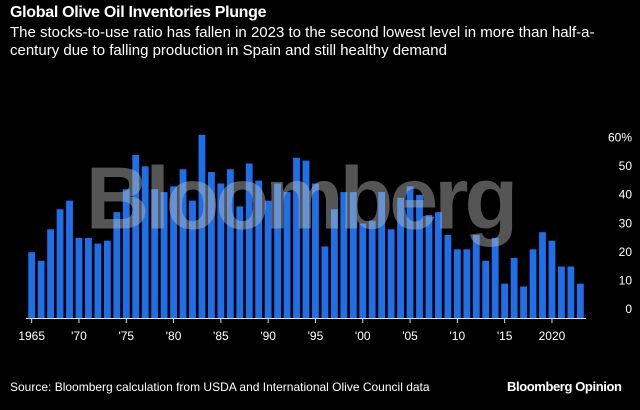 The width and height of the screenshot is (640, 410). What do you see at coordinates (620, 137) in the screenshot?
I see `y-tick-label: 60%` at bounding box center [620, 137].